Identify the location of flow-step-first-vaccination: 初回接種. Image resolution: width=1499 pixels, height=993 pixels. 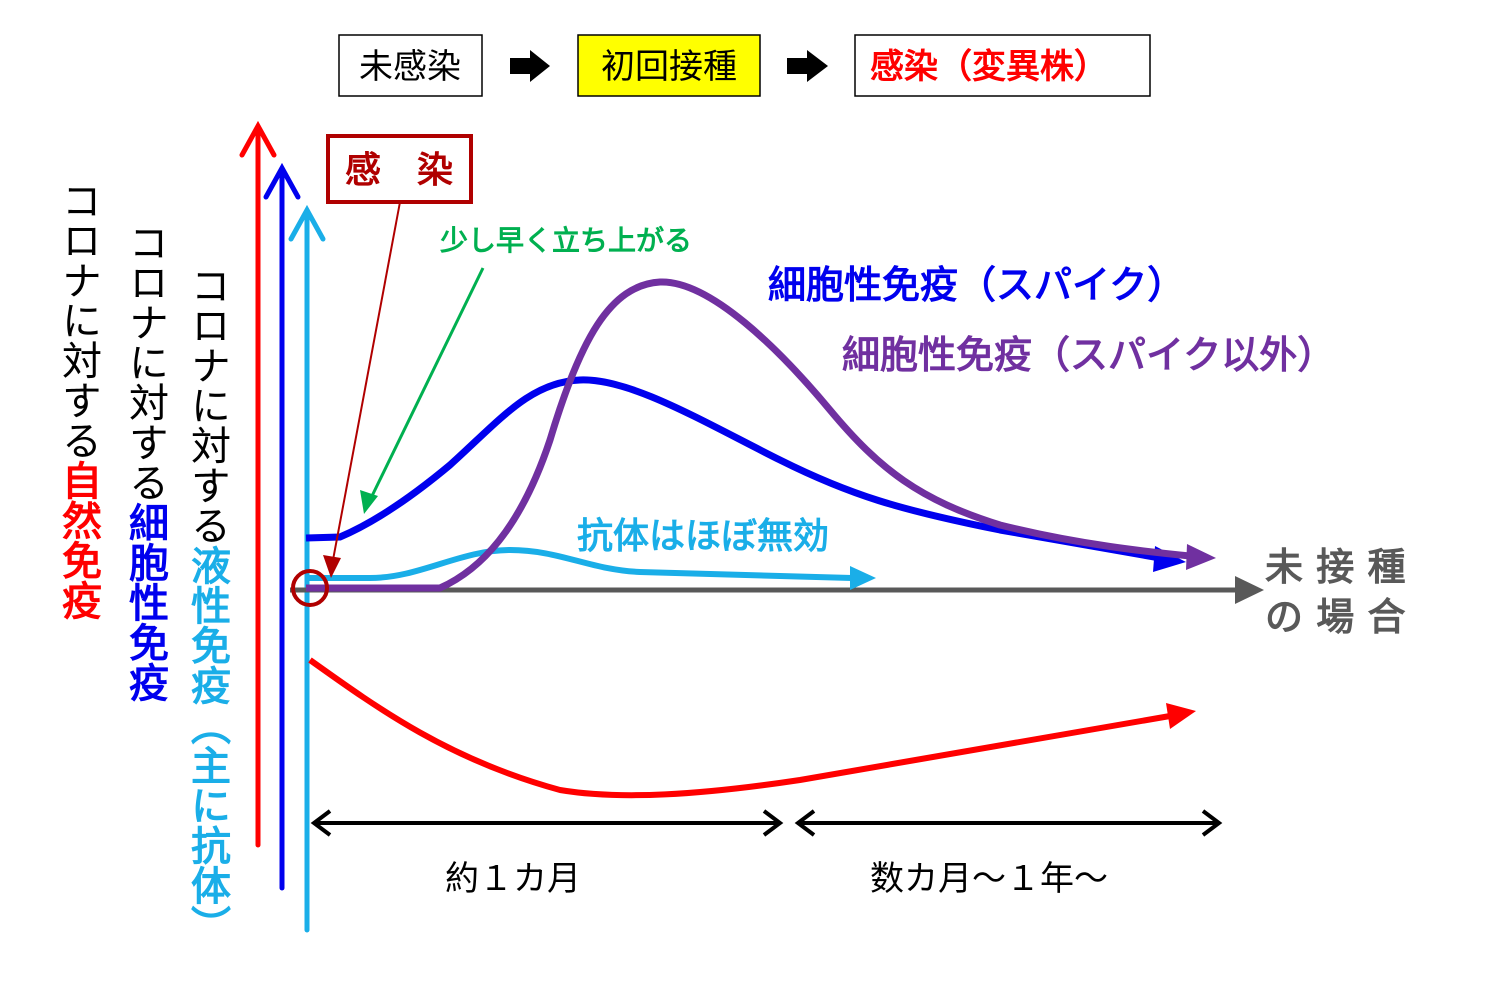
(669, 65).